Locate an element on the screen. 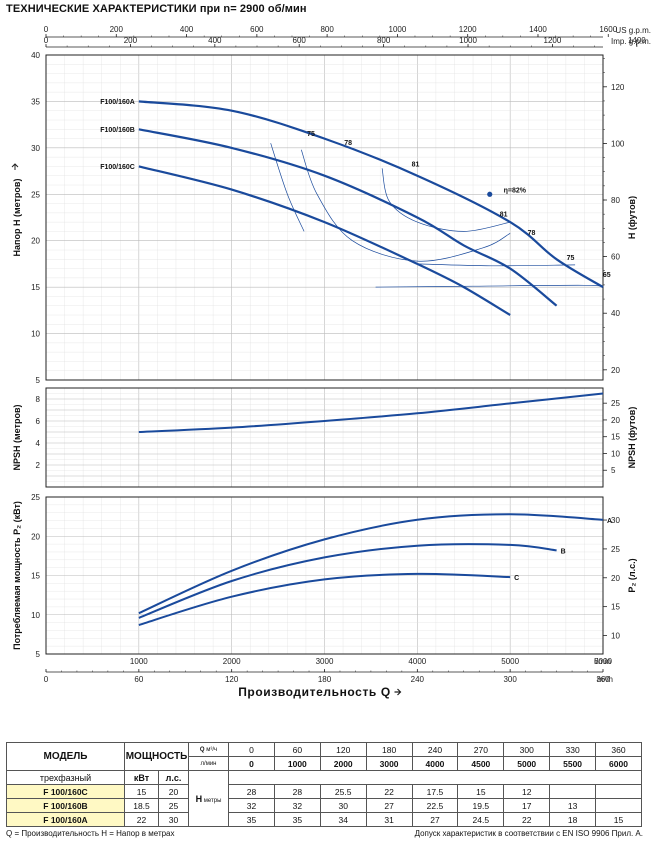  head-y2-tick-label: 80 is located at coordinates (615, 200).